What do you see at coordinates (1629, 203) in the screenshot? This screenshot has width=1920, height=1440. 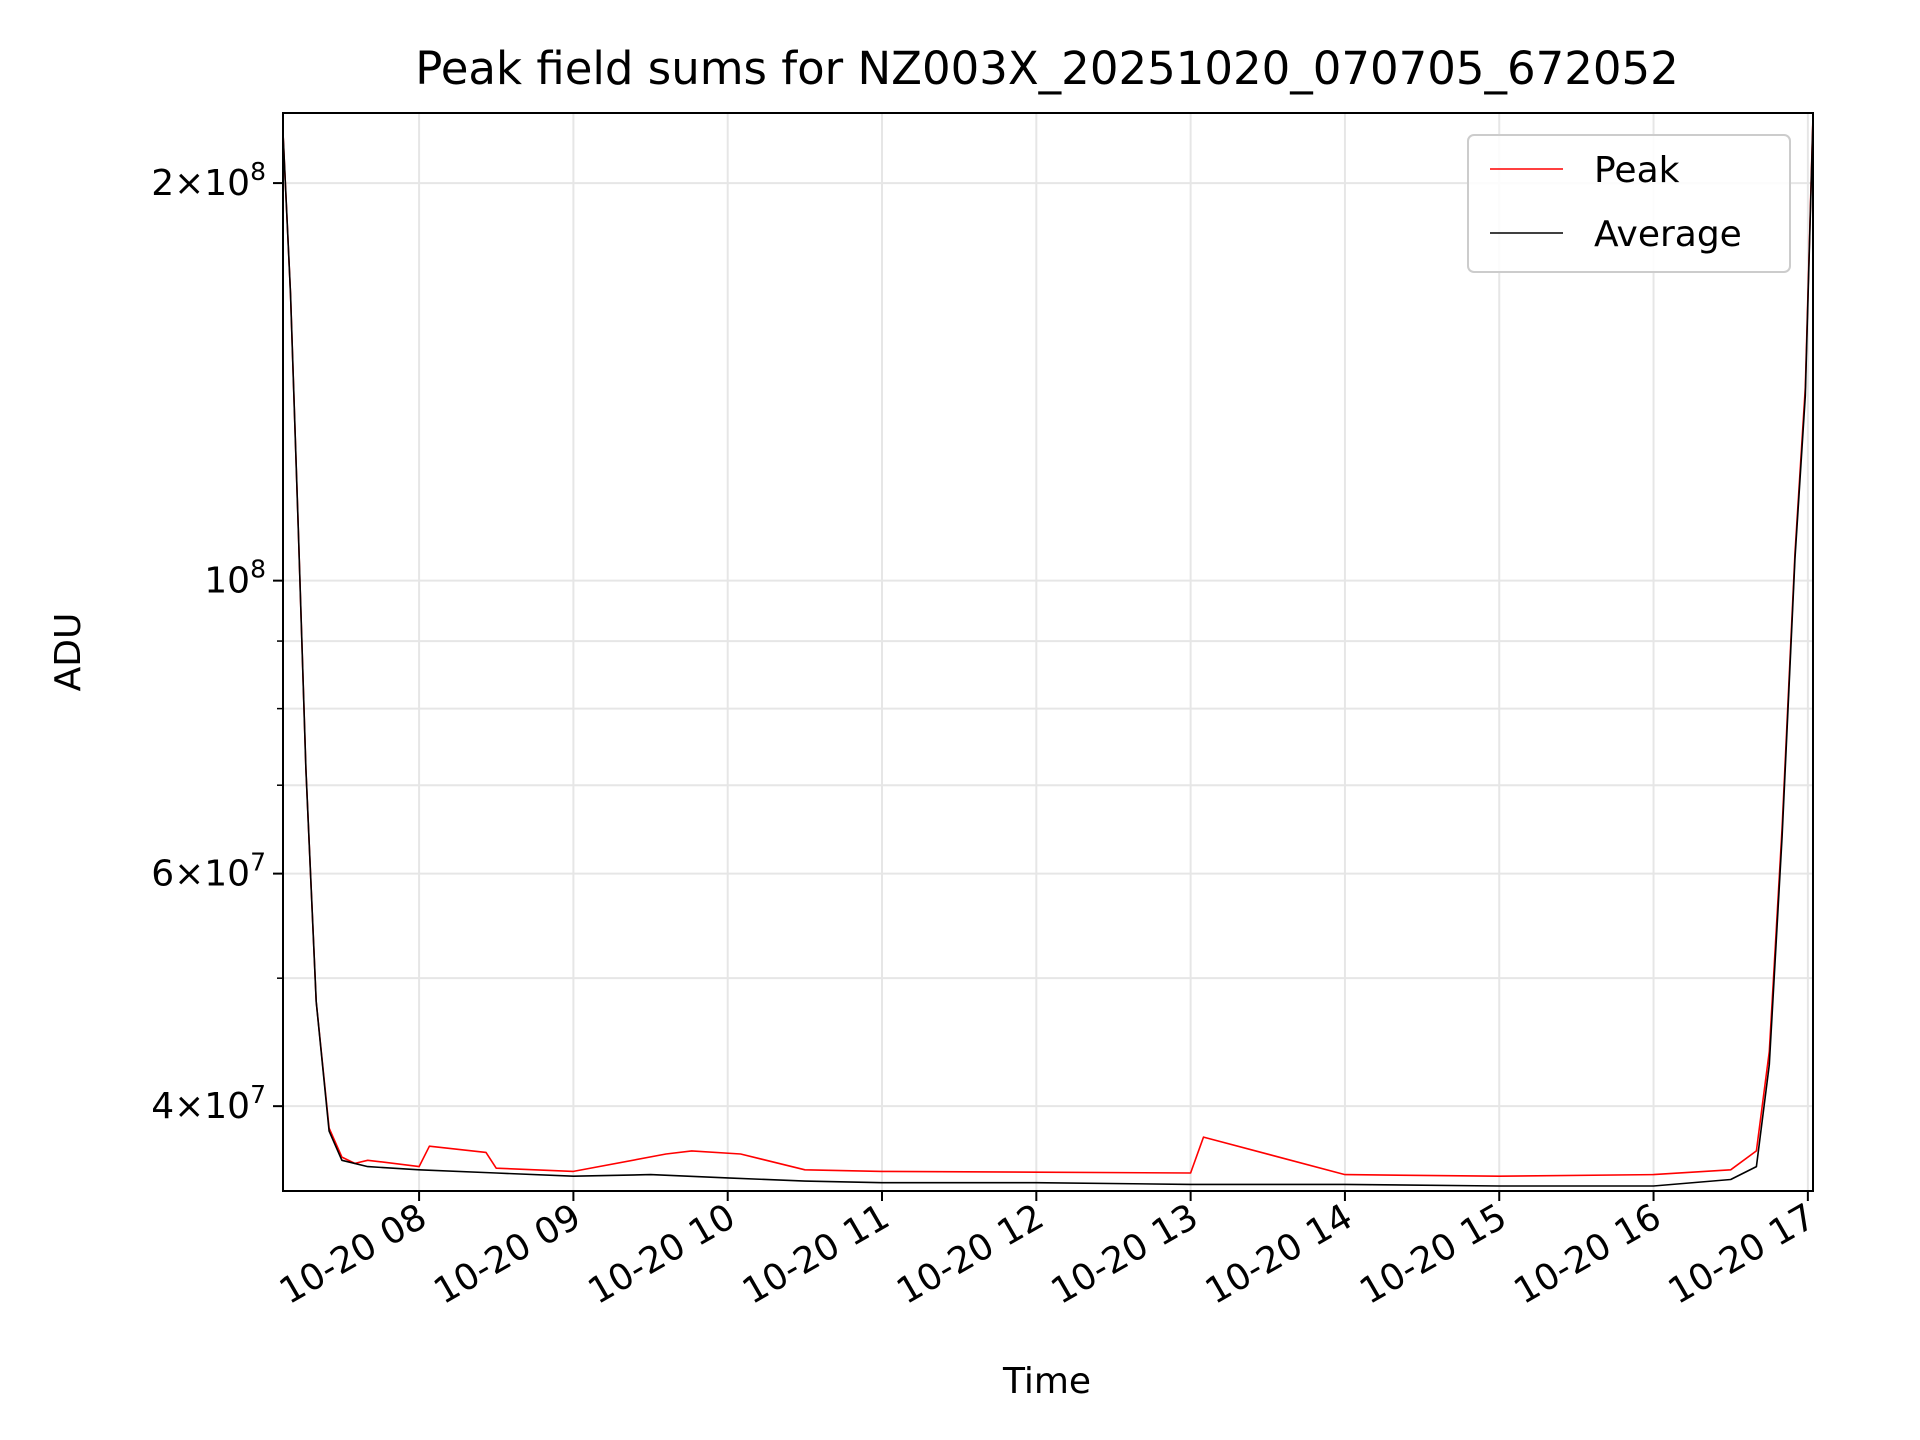 I see `legend: Peak Average` at bounding box center [1629, 203].